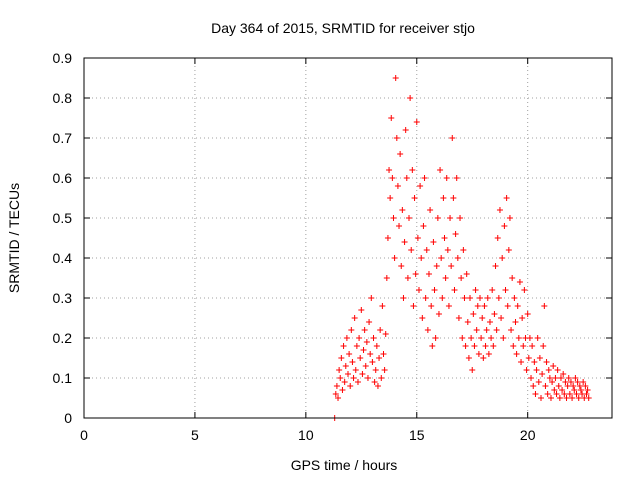 The width and height of the screenshot is (640, 480). I want to click on y-tick-label: 0.3, so click(63, 298).